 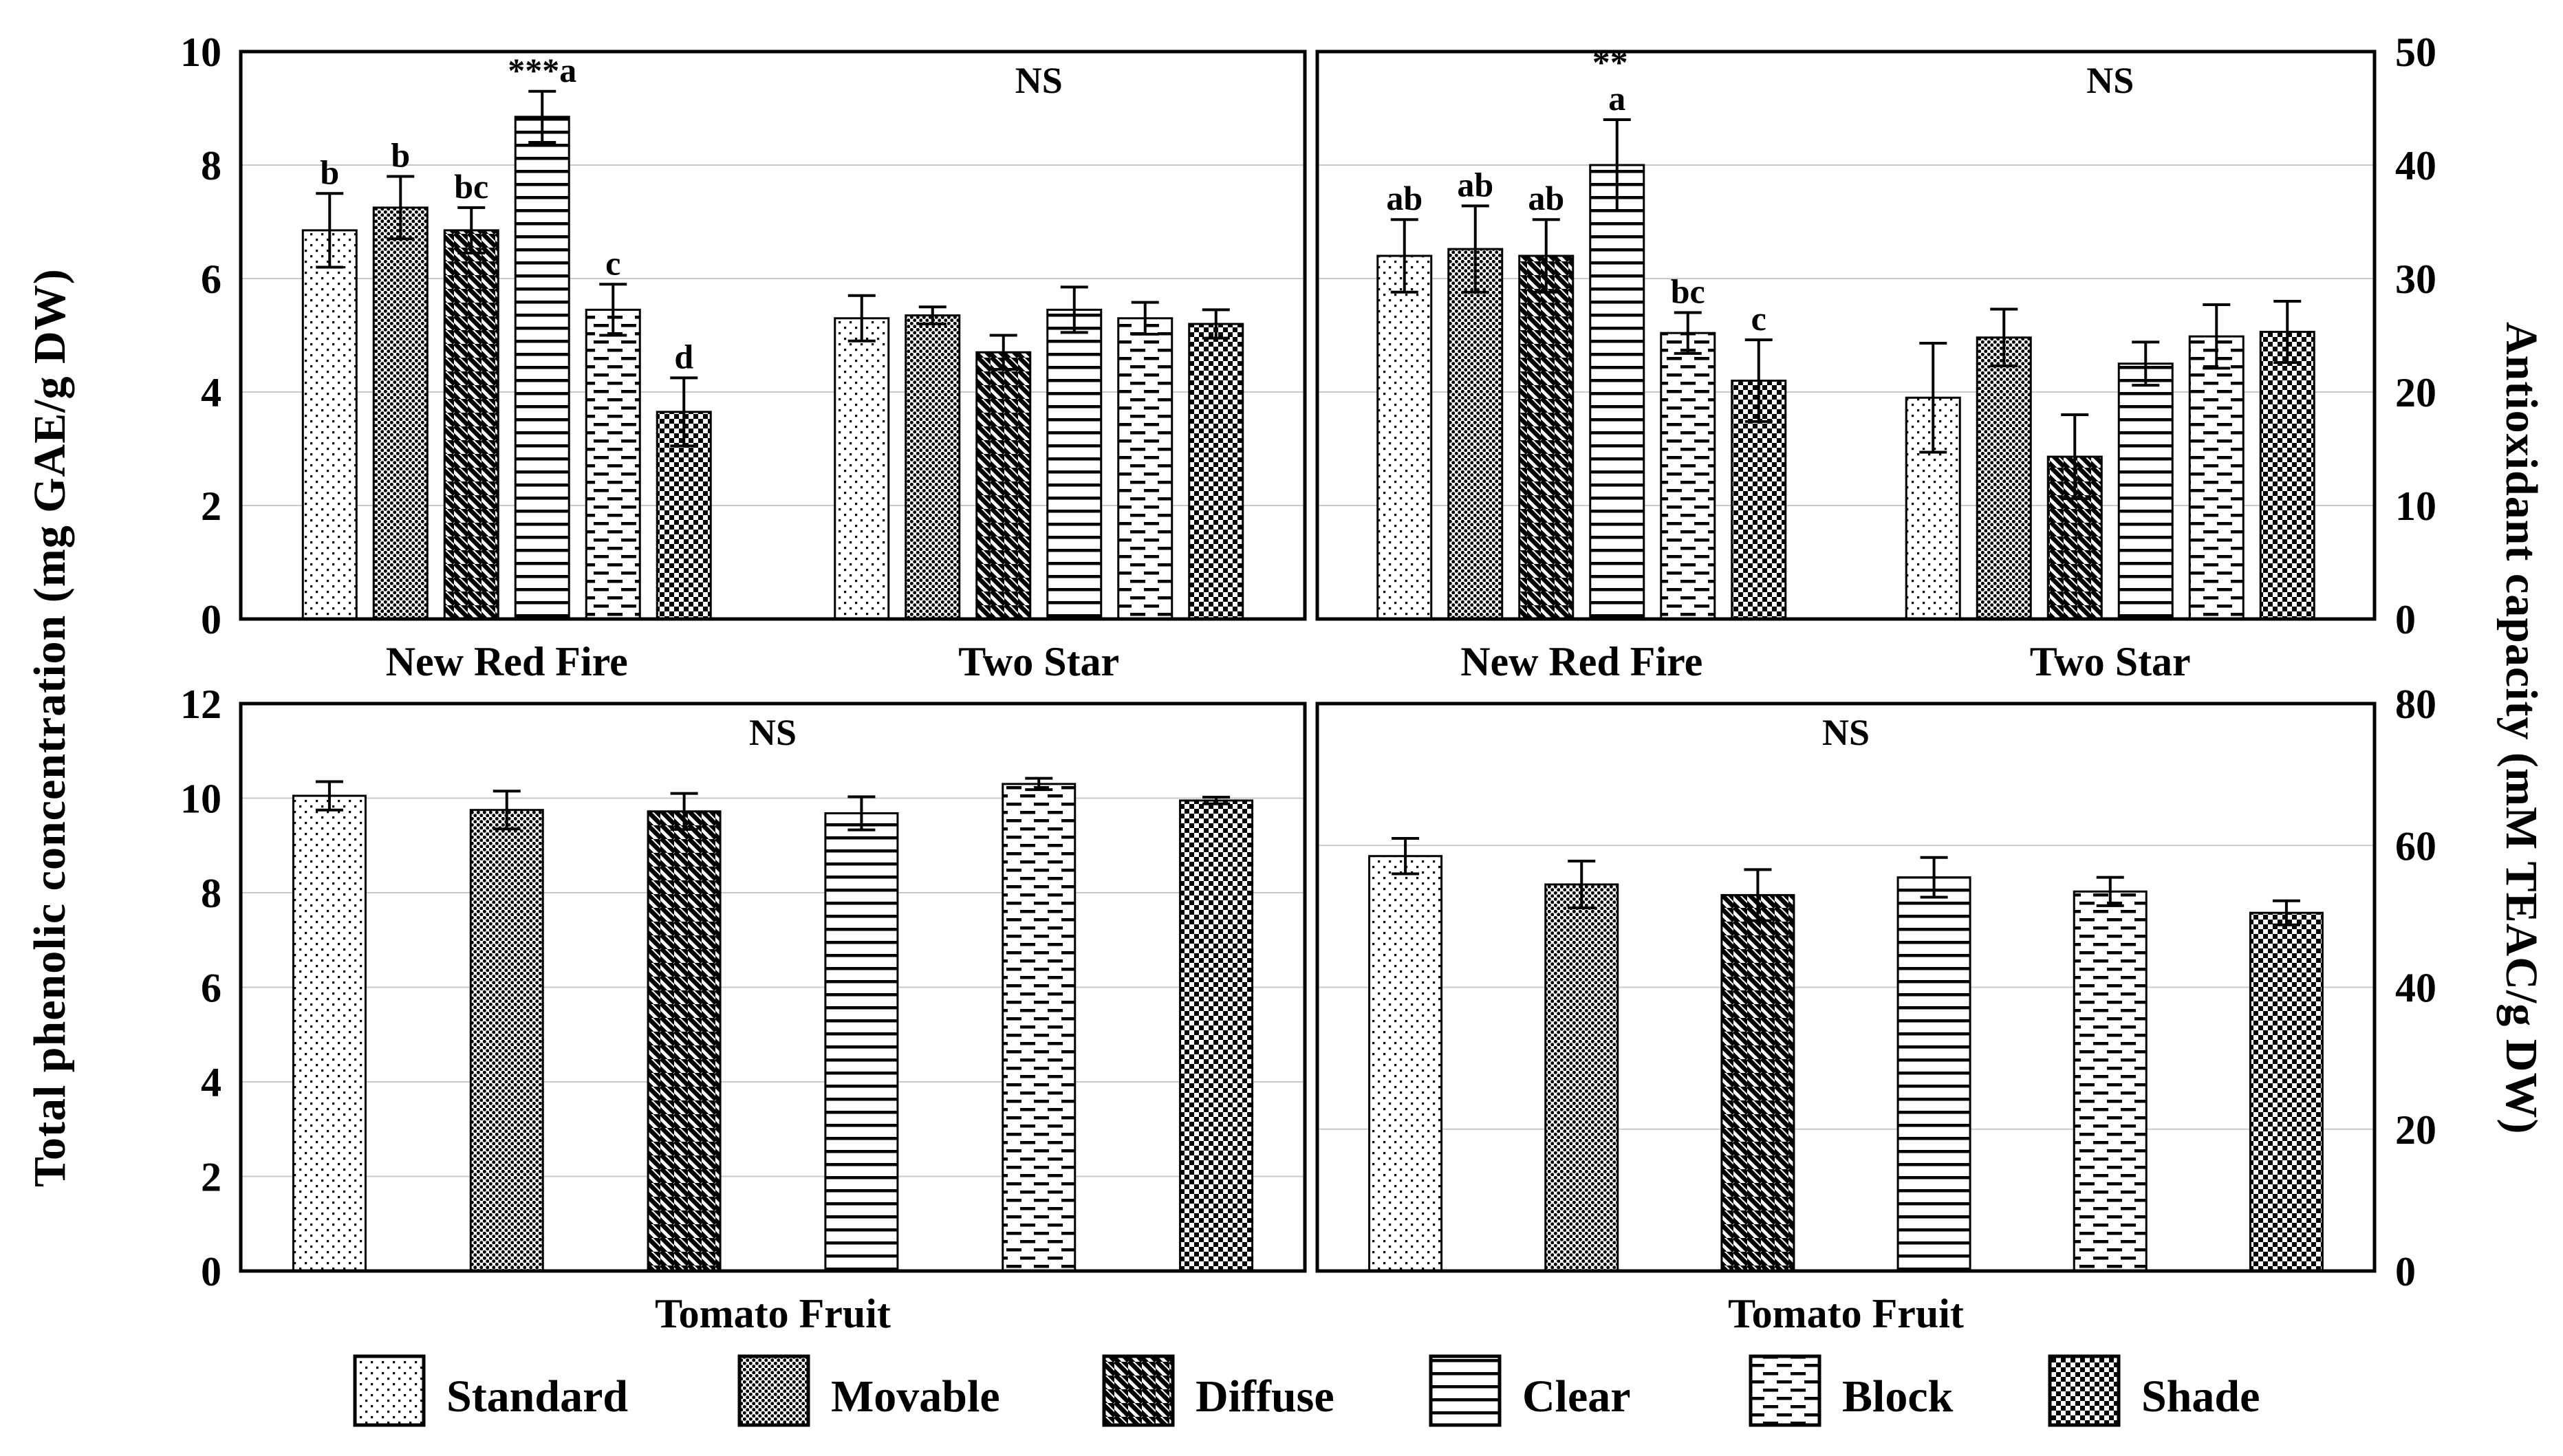 I want to click on legend-item-clear: Clear, so click(x=1530, y=1390).